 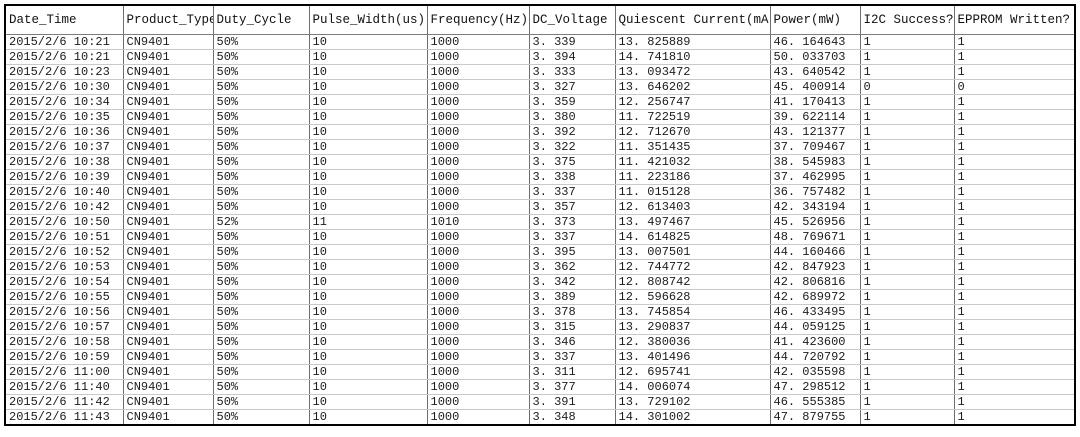 I want to click on table-cell: 2015/2/6 10:53, so click(x=64, y=267).